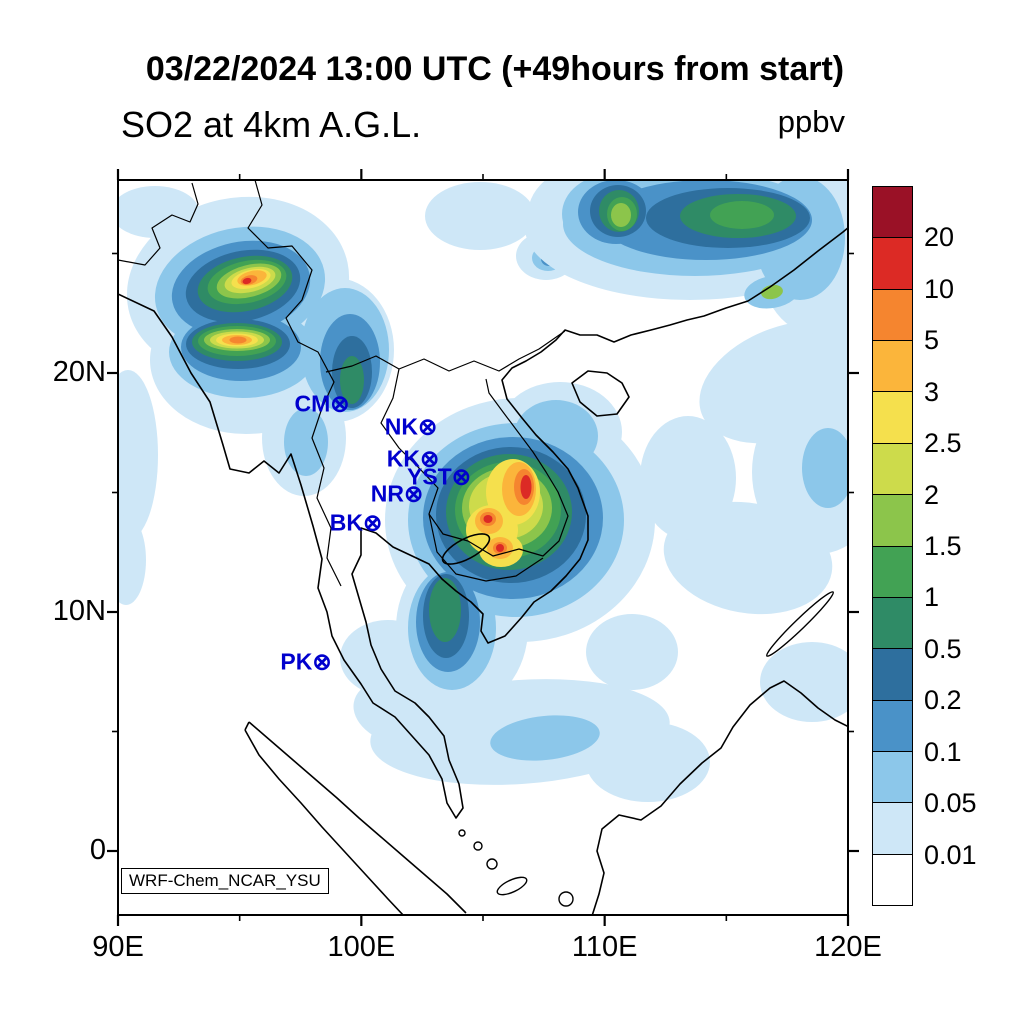 The height and width of the screenshot is (1024, 1024). I want to click on colorbar-level-label: 0.5, so click(943, 648).